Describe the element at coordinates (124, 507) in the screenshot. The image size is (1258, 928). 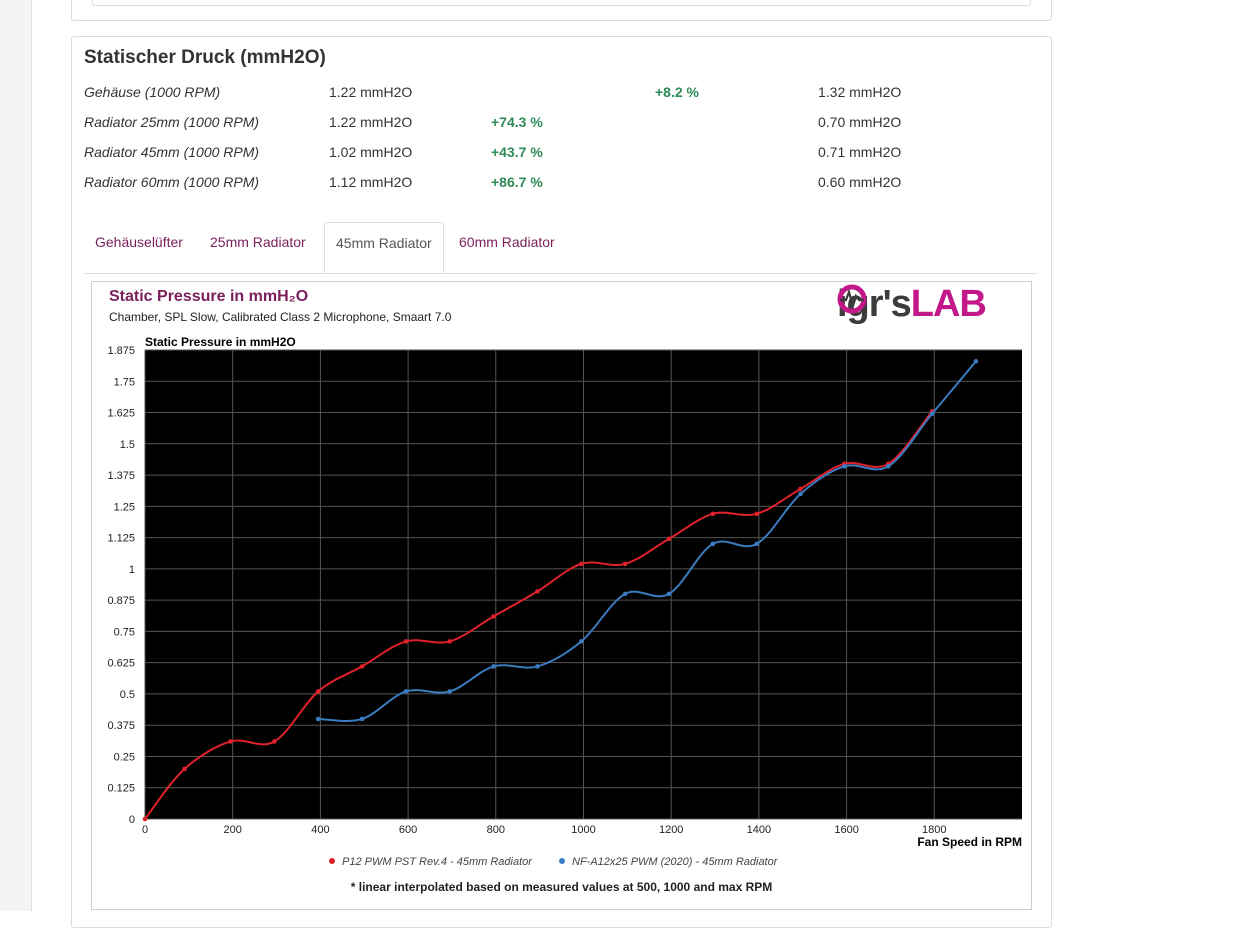
I see `y-tick-label: 1.25` at that location.